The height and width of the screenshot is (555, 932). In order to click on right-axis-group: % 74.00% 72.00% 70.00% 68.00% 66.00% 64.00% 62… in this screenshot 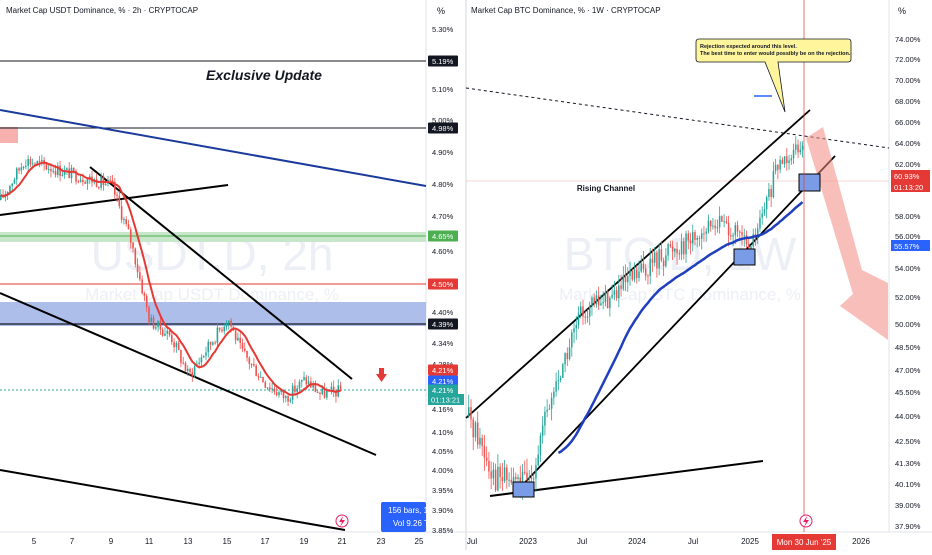, I will do `click(910, 268)`.